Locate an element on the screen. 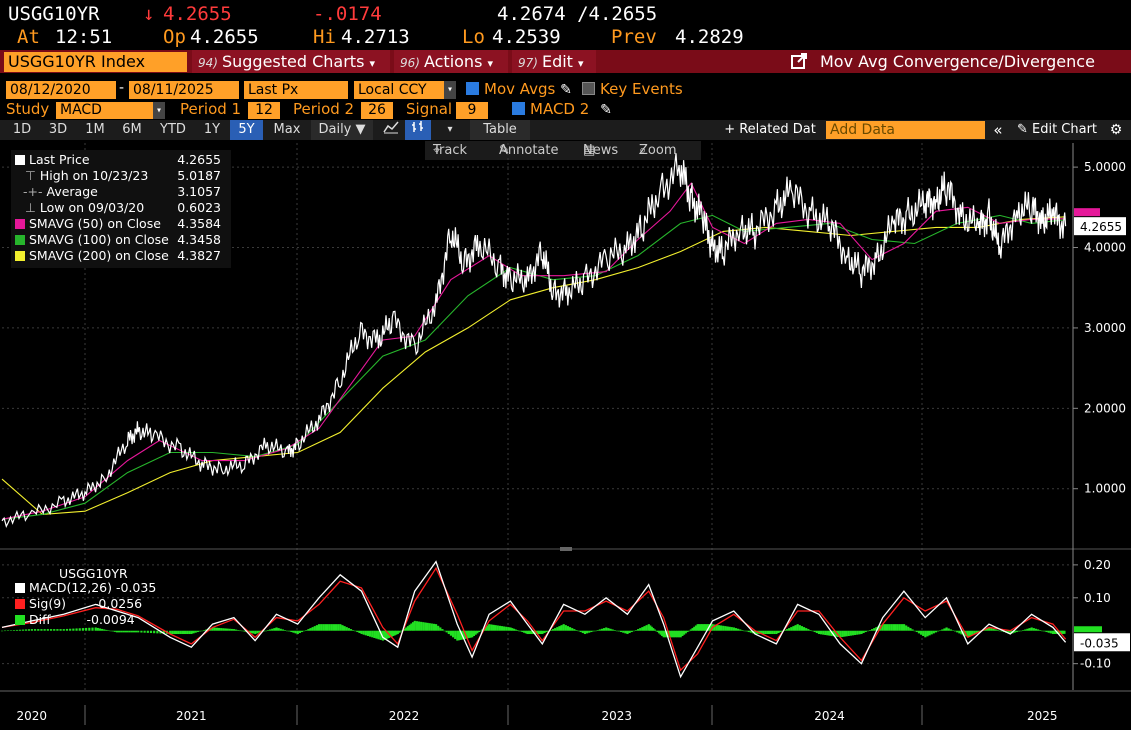 The height and width of the screenshot is (730, 1131). range-1m-button: 1M is located at coordinates (95, 129).